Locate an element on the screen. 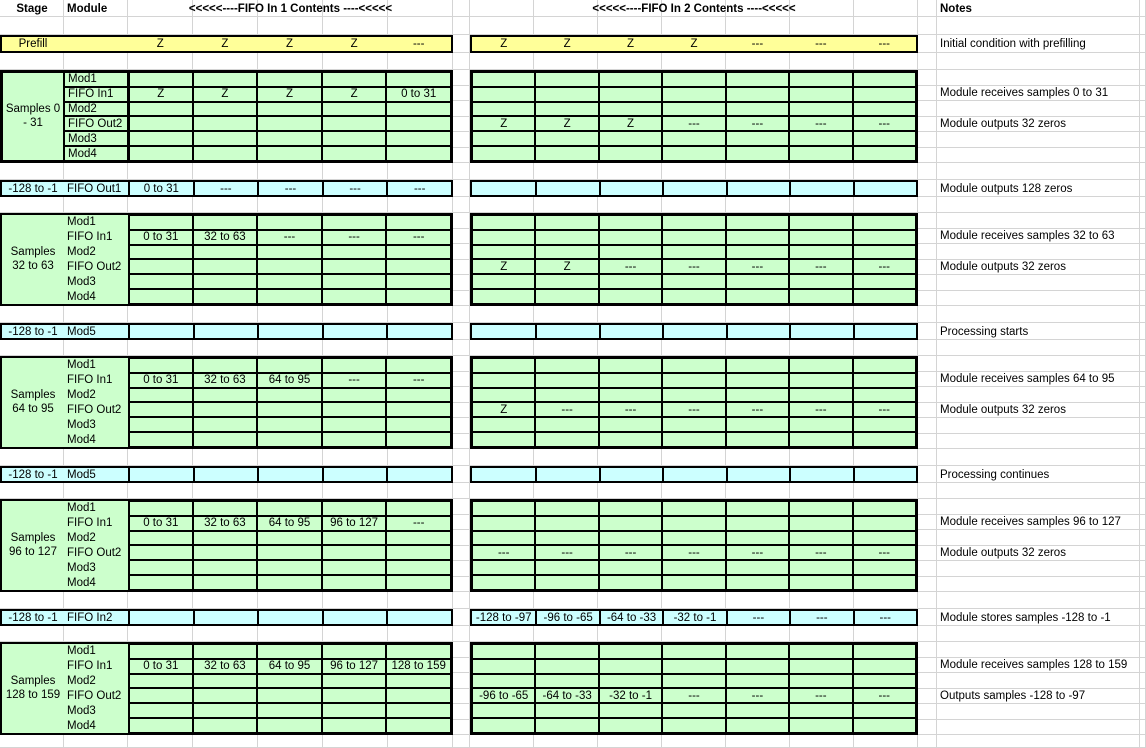 The width and height of the screenshot is (1146, 748). note-cell: Module receives samples 96 to 127 is located at coordinates (1030, 522).